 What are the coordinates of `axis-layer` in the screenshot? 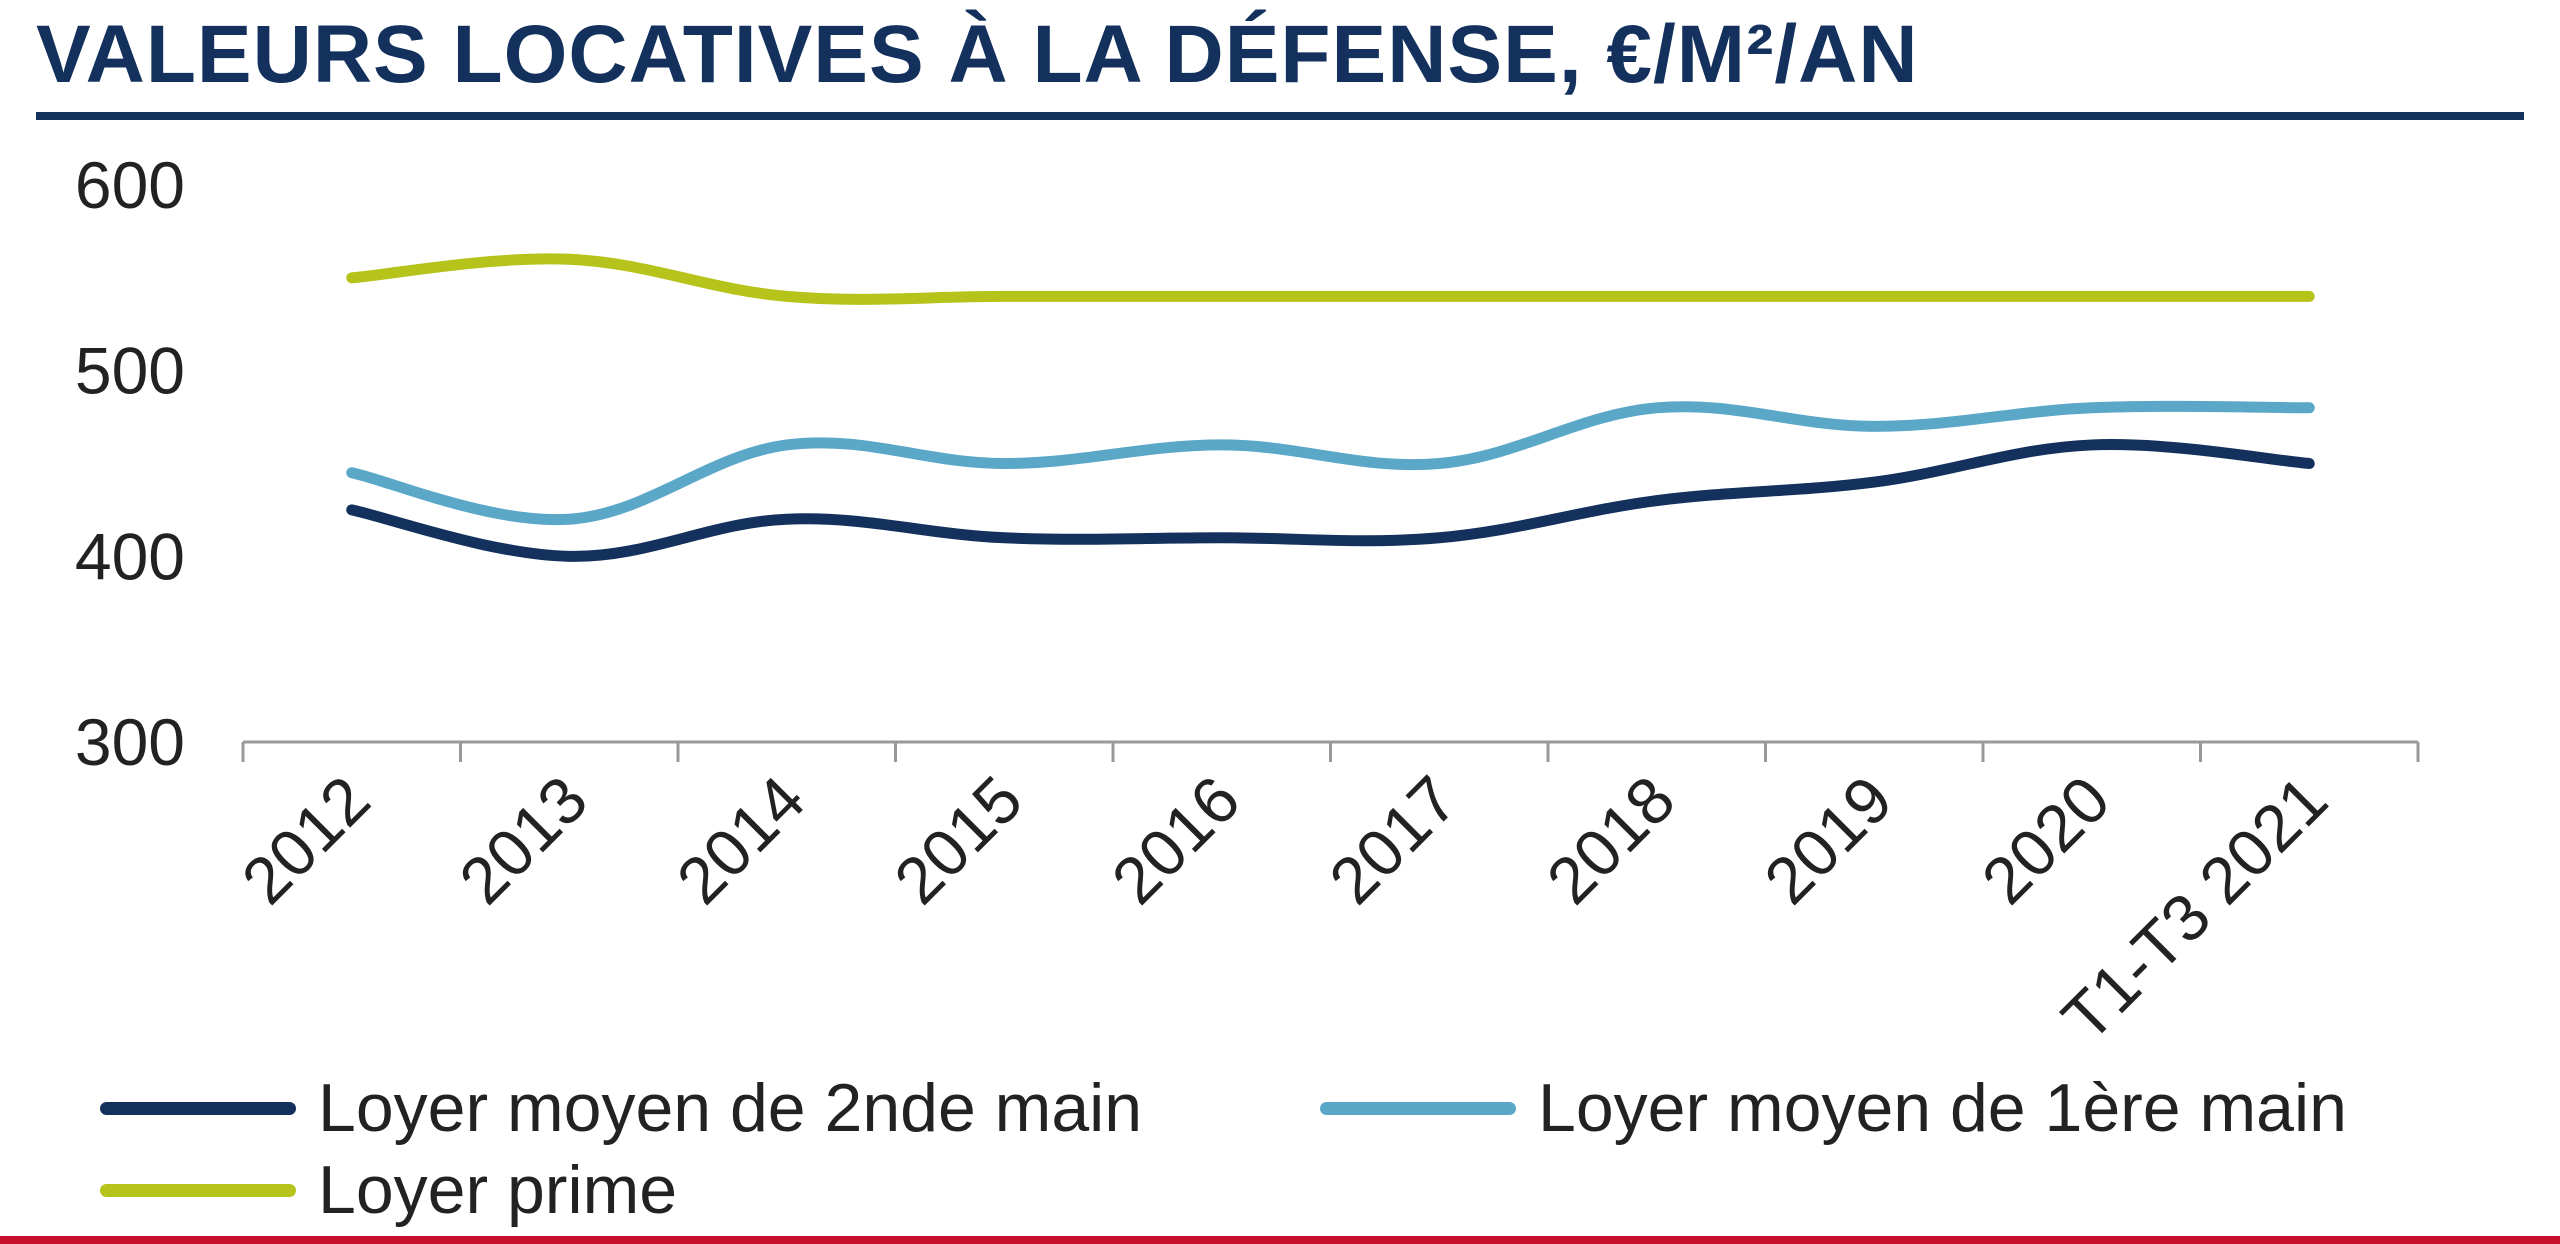 It's located at (1330, 751).